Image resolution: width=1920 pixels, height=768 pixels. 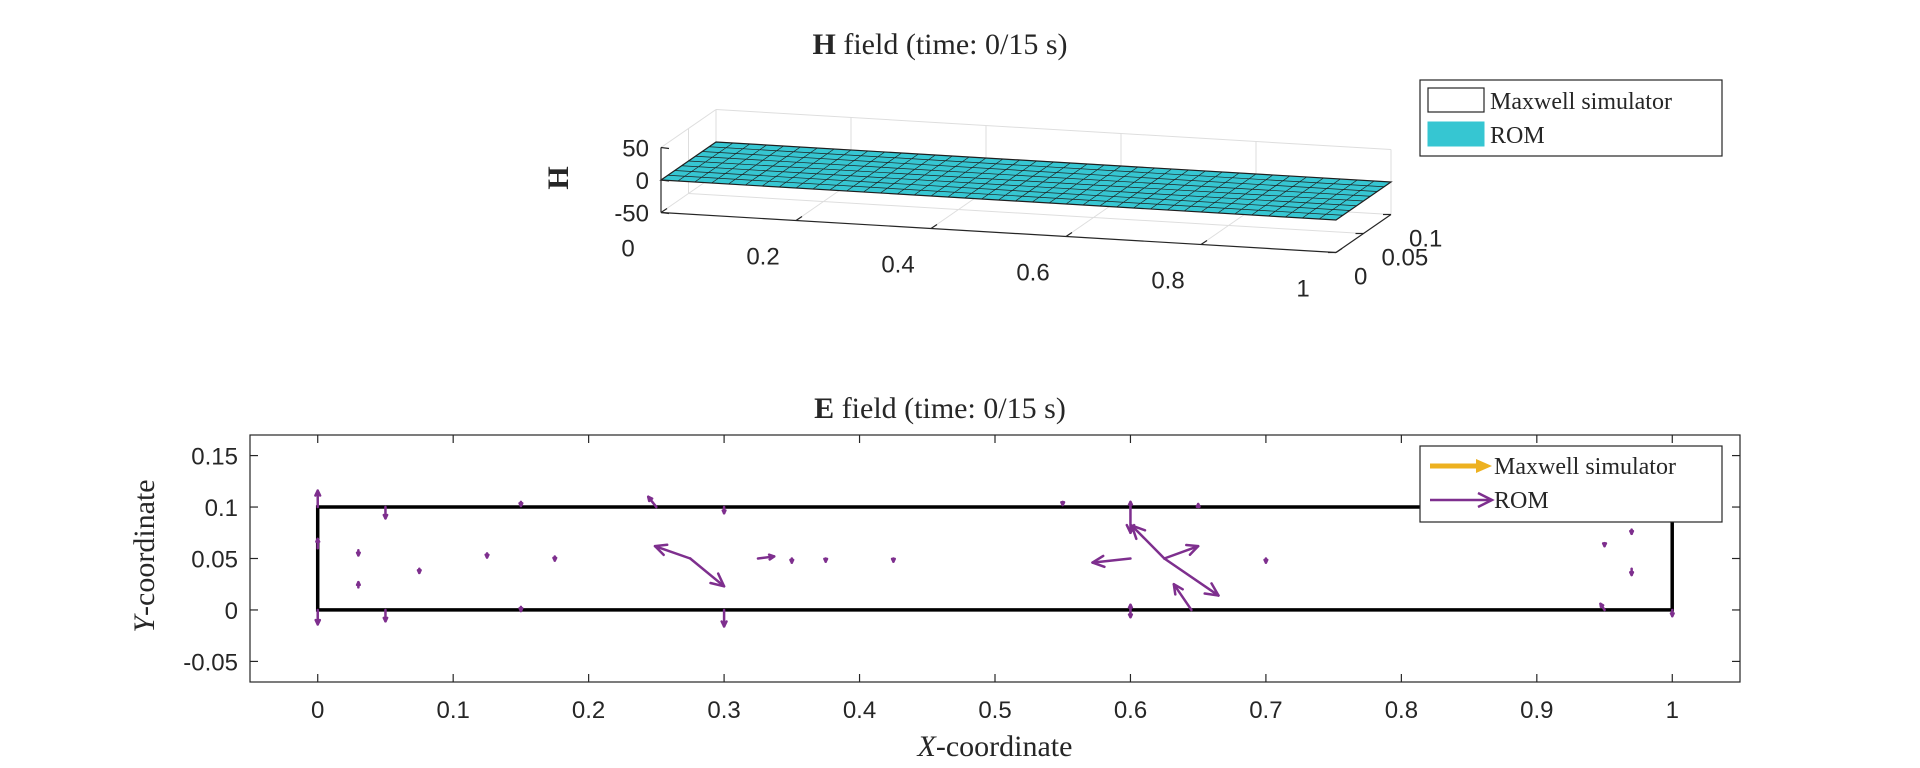 I want to click on h-x-tick: 0.8, so click(x=1167, y=281).